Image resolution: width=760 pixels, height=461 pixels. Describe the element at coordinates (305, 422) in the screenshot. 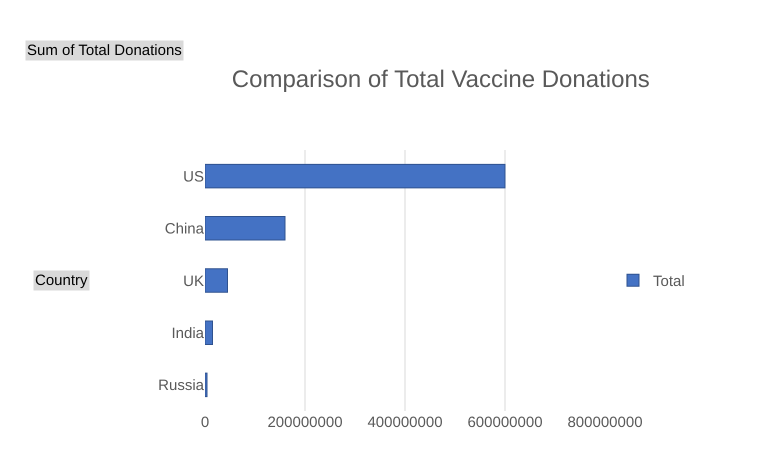

I see `x-tick-label: 200000000` at that location.